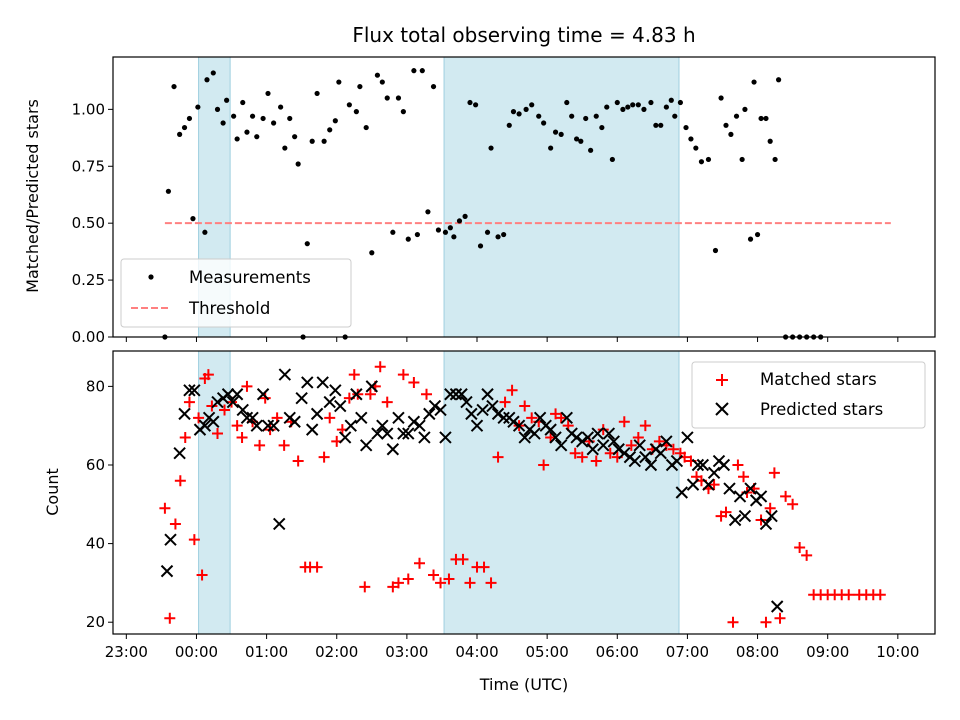 The height and width of the screenshot is (720, 960). I want to click on chart-title: Flux total observing time = 4.83 h, so click(523, 35).